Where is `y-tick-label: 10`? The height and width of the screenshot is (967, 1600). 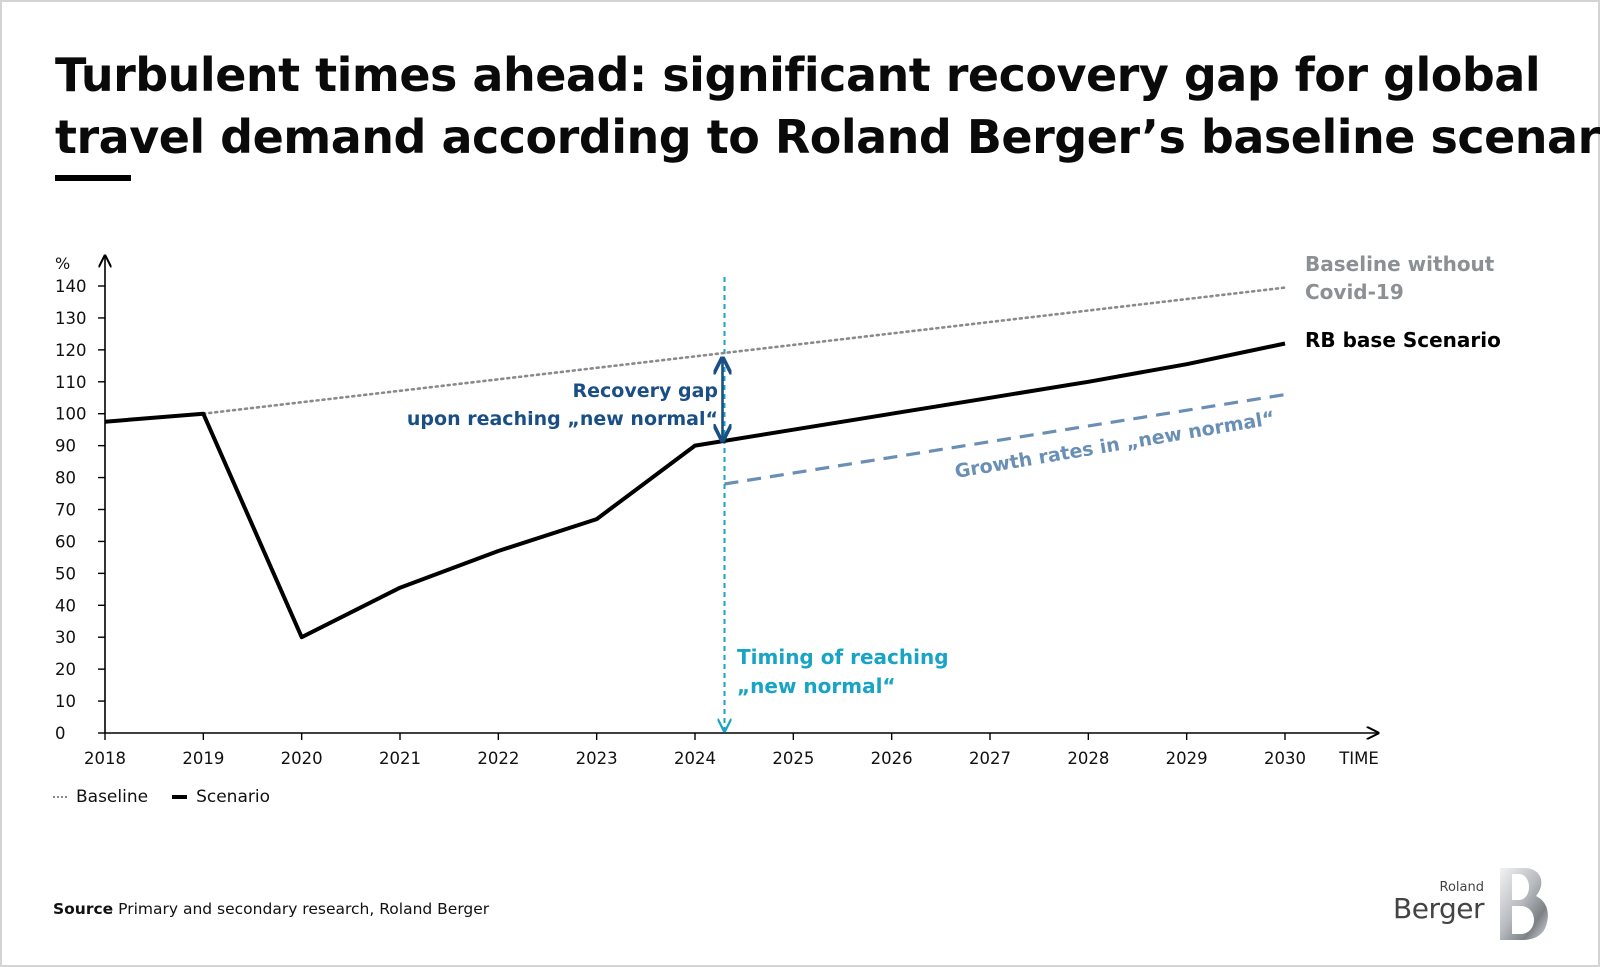
y-tick-label: 10 is located at coordinates (65, 701).